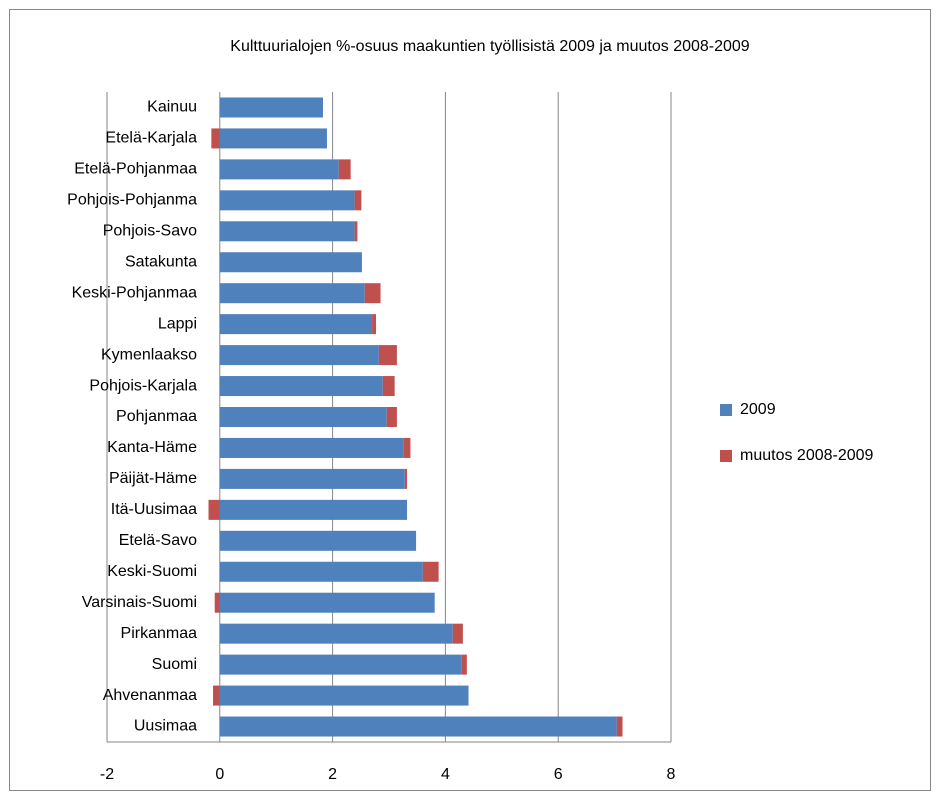 The height and width of the screenshot is (798, 937). What do you see at coordinates (174, 664) in the screenshot?
I see `y-tick-label: Suomi` at bounding box center [174, 664].